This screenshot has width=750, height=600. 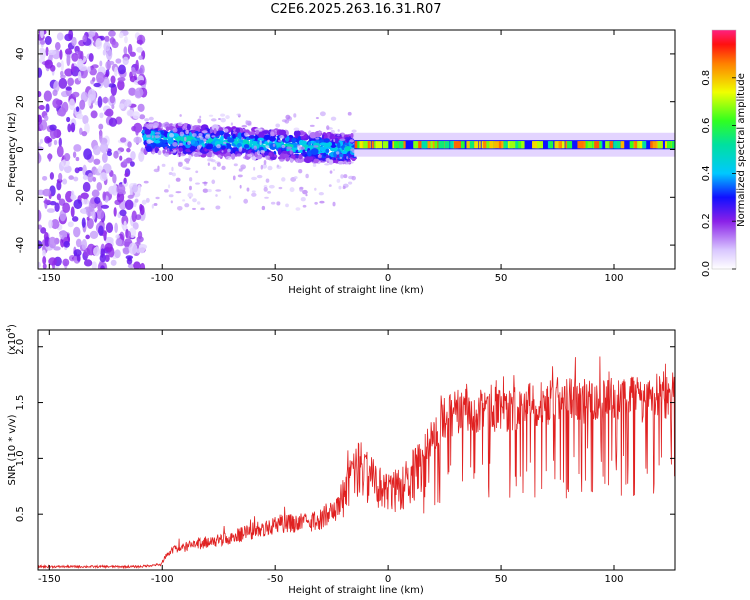 I want to click on snr-x-tick-label: -150, so click(x=49, y=579).